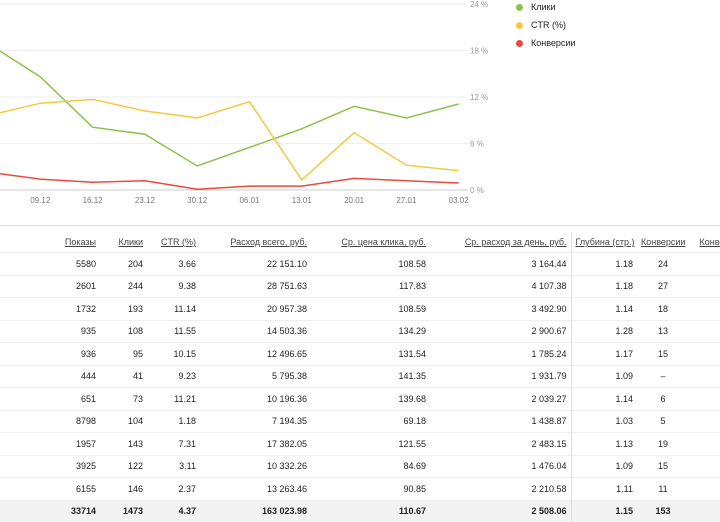  What do you see at coordinates (370, 489) in the screenshot?
I see `table-cell: 90.85` at bounding box center [370, 489].